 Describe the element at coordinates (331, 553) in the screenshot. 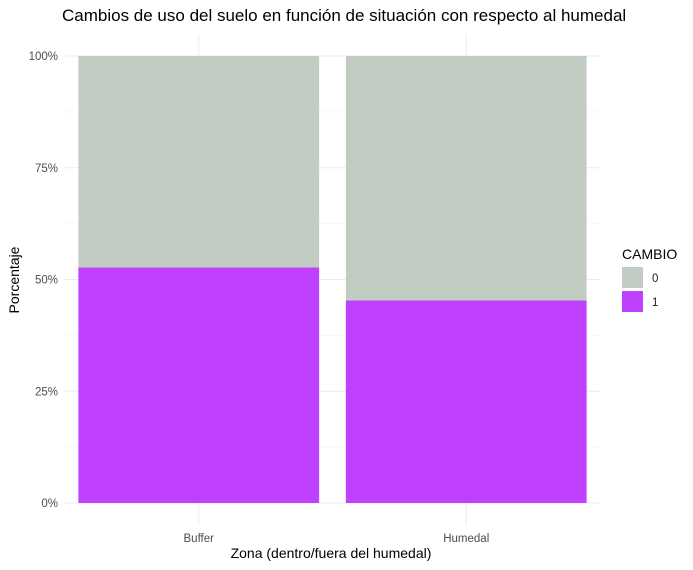

I see `x-axis-title: Zona (dentro/fuera del humedal)` at that location.